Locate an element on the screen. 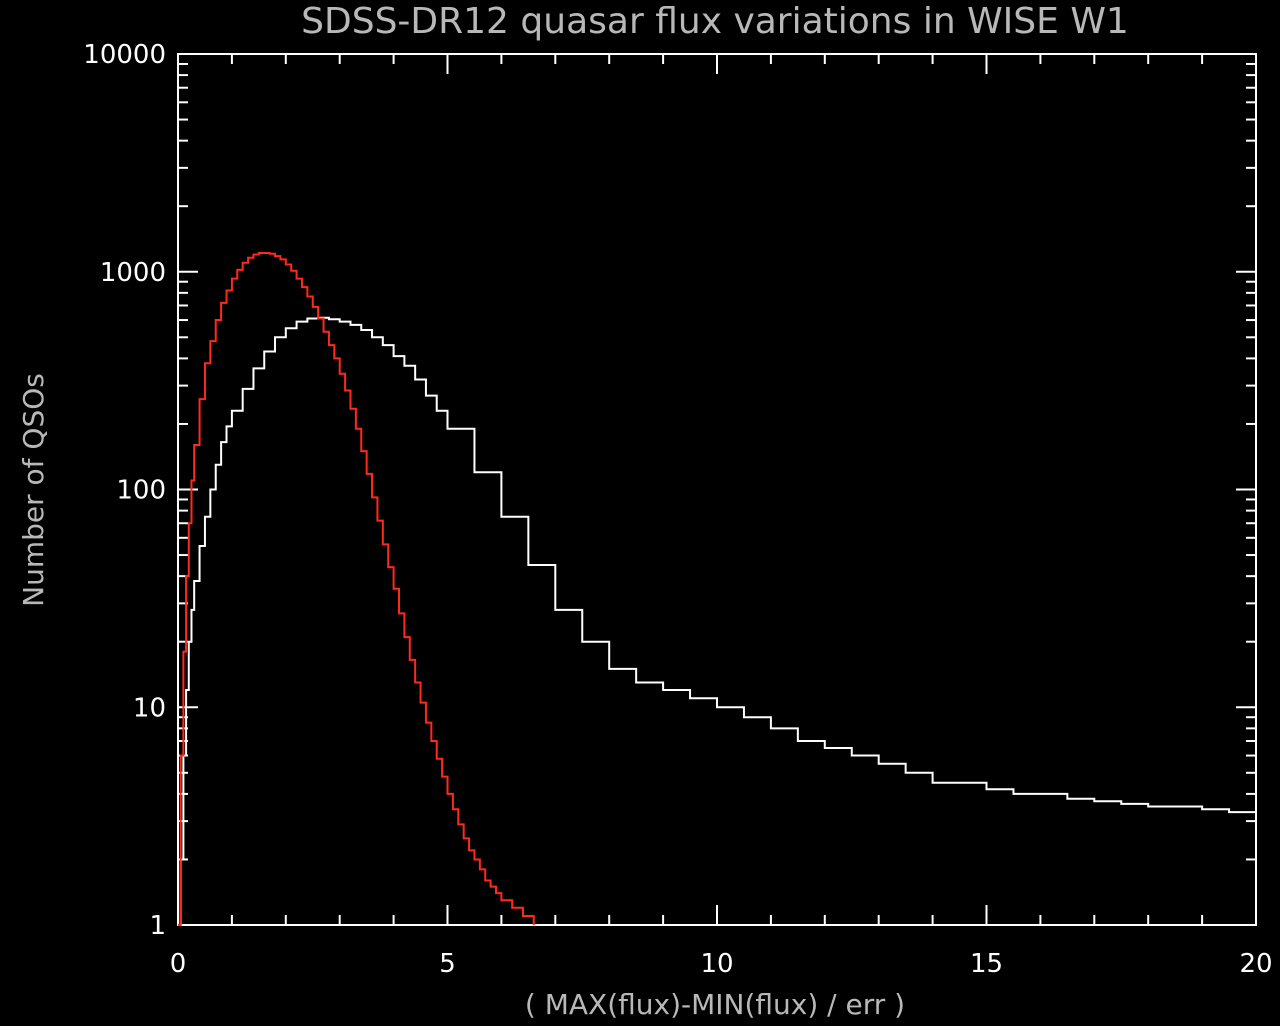  y-tick-label: 10 is located at coordinates (149, 708).